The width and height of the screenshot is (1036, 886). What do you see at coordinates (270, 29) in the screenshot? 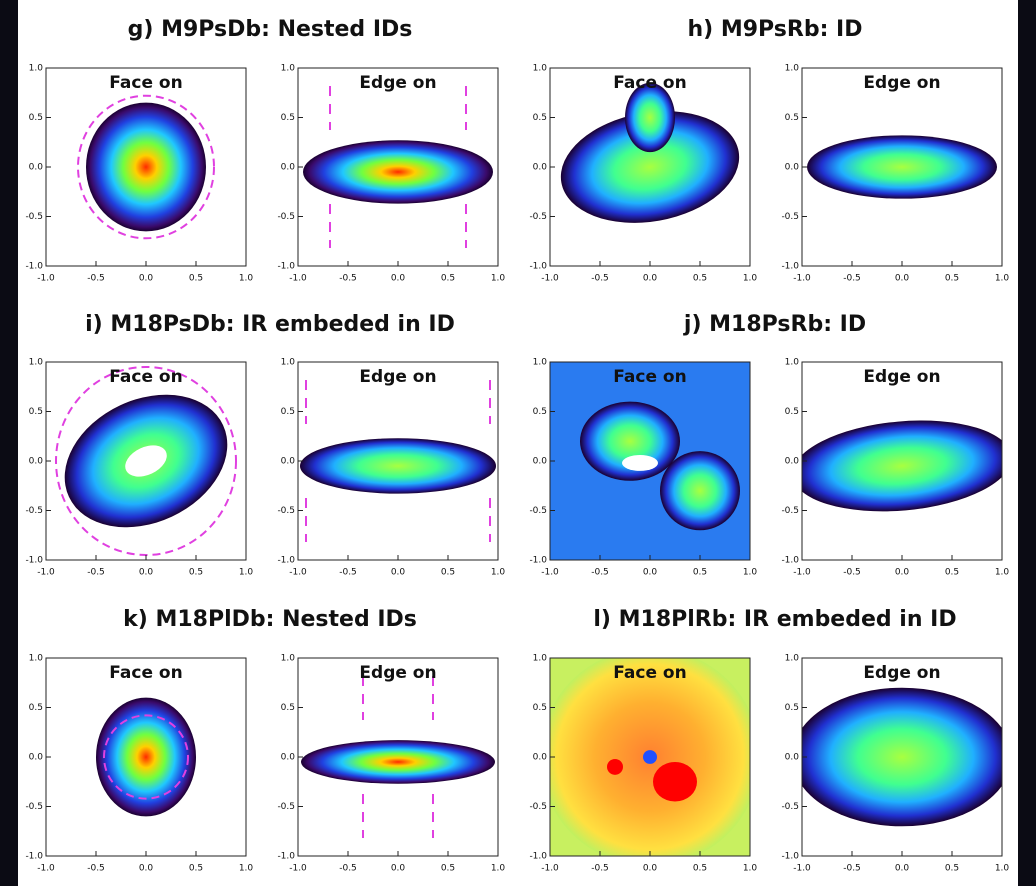
I see `panel-title: g) M9PsDb: Nested IDs` at bounding box center [270, 29].